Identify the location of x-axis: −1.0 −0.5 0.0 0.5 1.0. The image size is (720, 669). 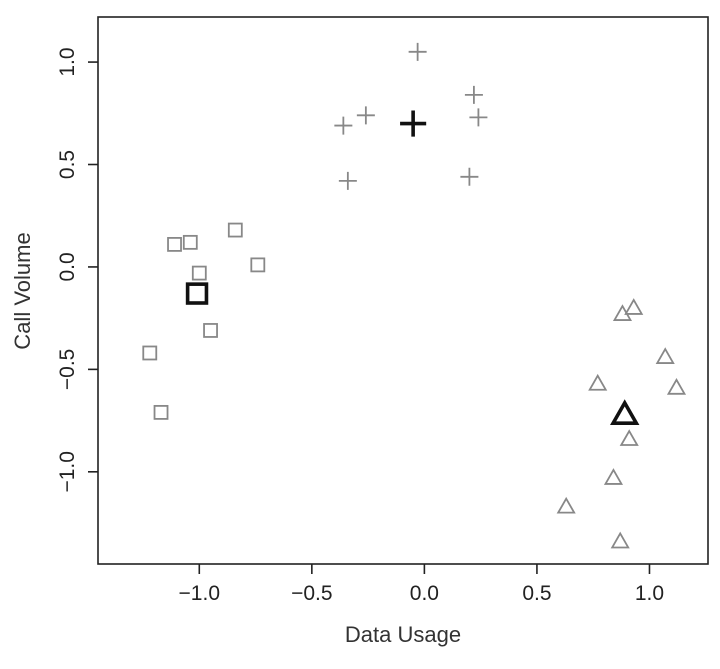
(421, 584).